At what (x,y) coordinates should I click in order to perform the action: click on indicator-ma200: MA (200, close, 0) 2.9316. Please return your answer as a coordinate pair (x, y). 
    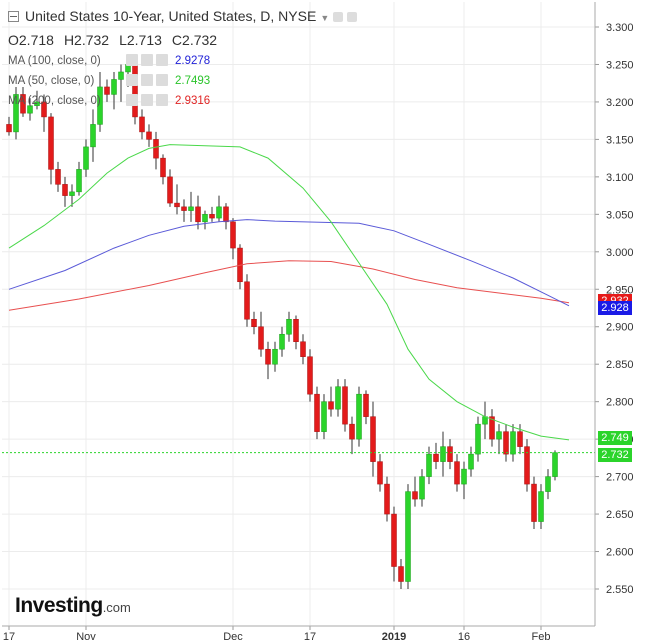
    Looking at the image, I should click on (109, 101).